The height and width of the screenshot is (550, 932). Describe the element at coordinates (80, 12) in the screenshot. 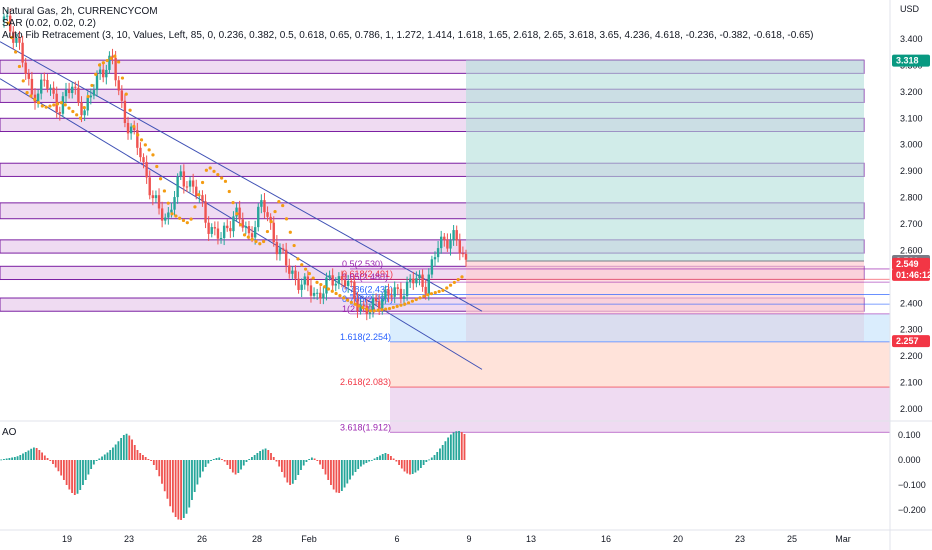

I see `symbol-legend: Natural Gas, 2h, CURRENCYCOM` at that location.